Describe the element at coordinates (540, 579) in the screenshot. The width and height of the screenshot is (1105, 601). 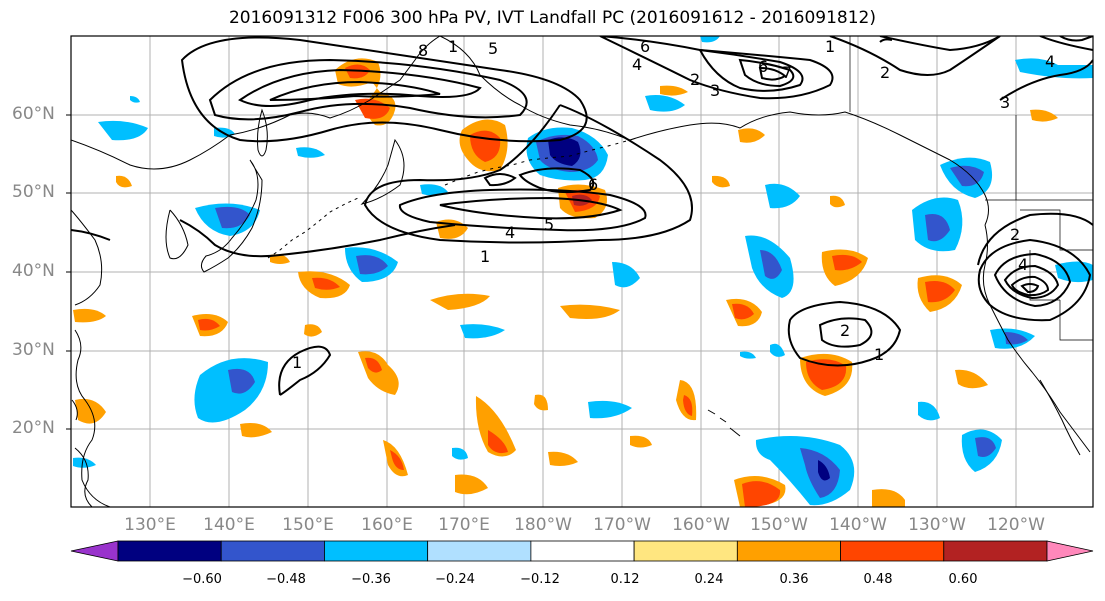
I see `colorbar-tick-label: −0.12` at that location.